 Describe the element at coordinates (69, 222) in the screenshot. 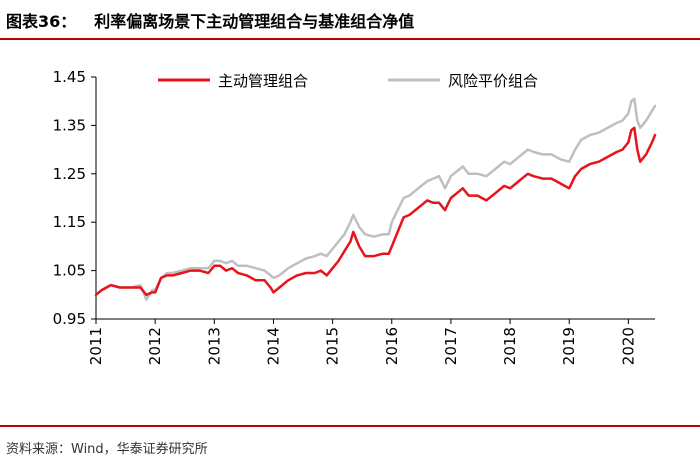

I see `y-tick-label: 1.15` at that location.